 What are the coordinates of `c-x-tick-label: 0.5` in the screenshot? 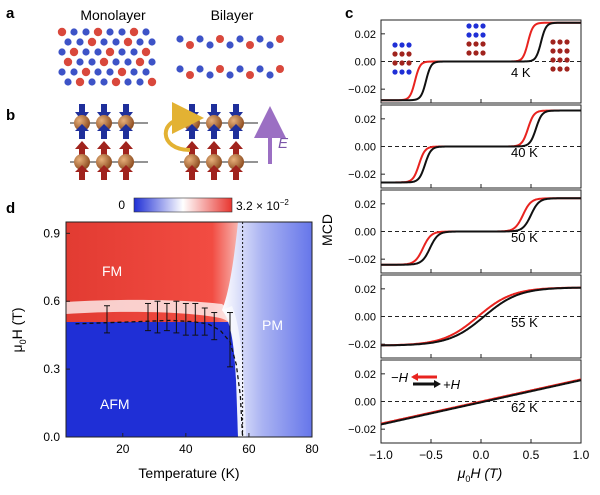 It's located at (531, 455).